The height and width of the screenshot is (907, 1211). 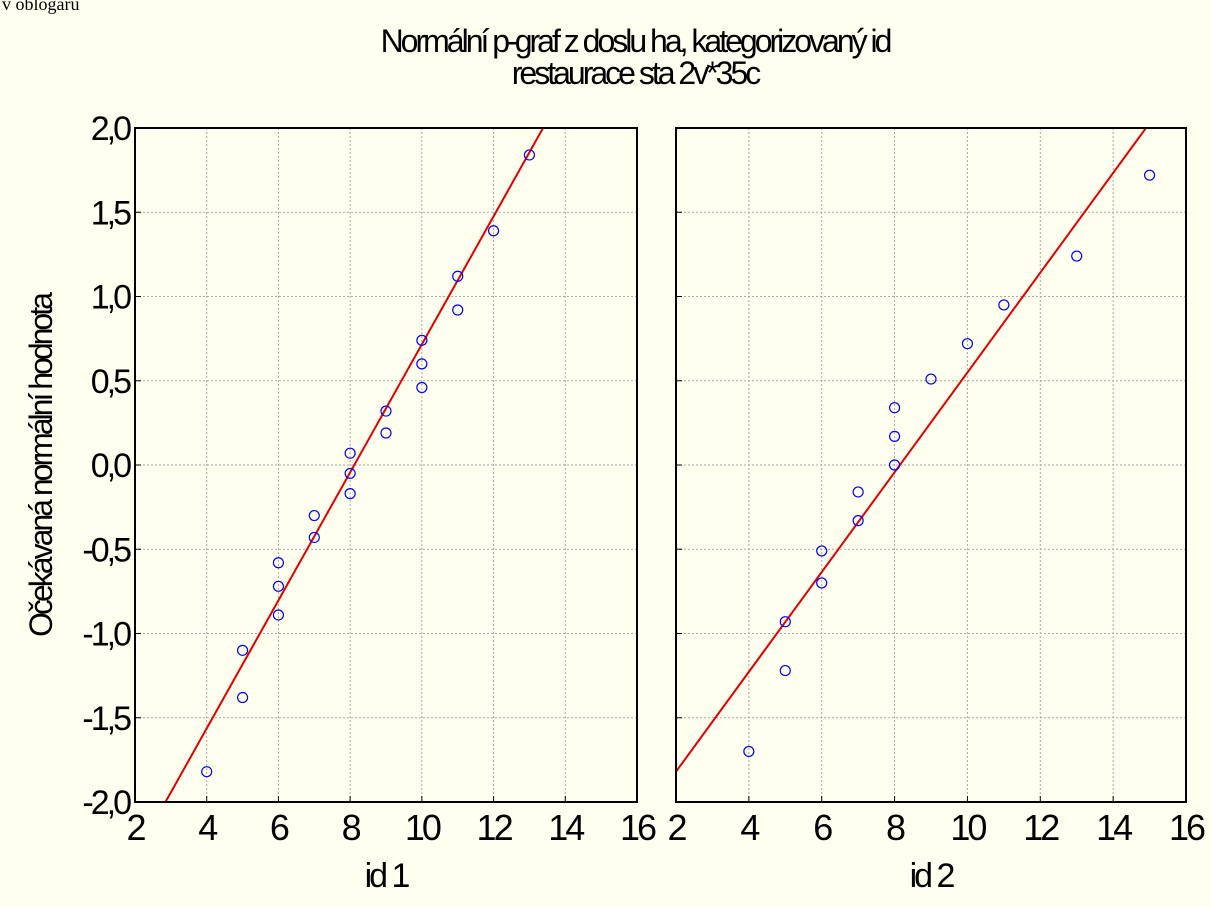 What do you see at coordinates (106, 803) in the screenshot?
I see `y-tick-label: -2,0` at bounding box center [106, 803].